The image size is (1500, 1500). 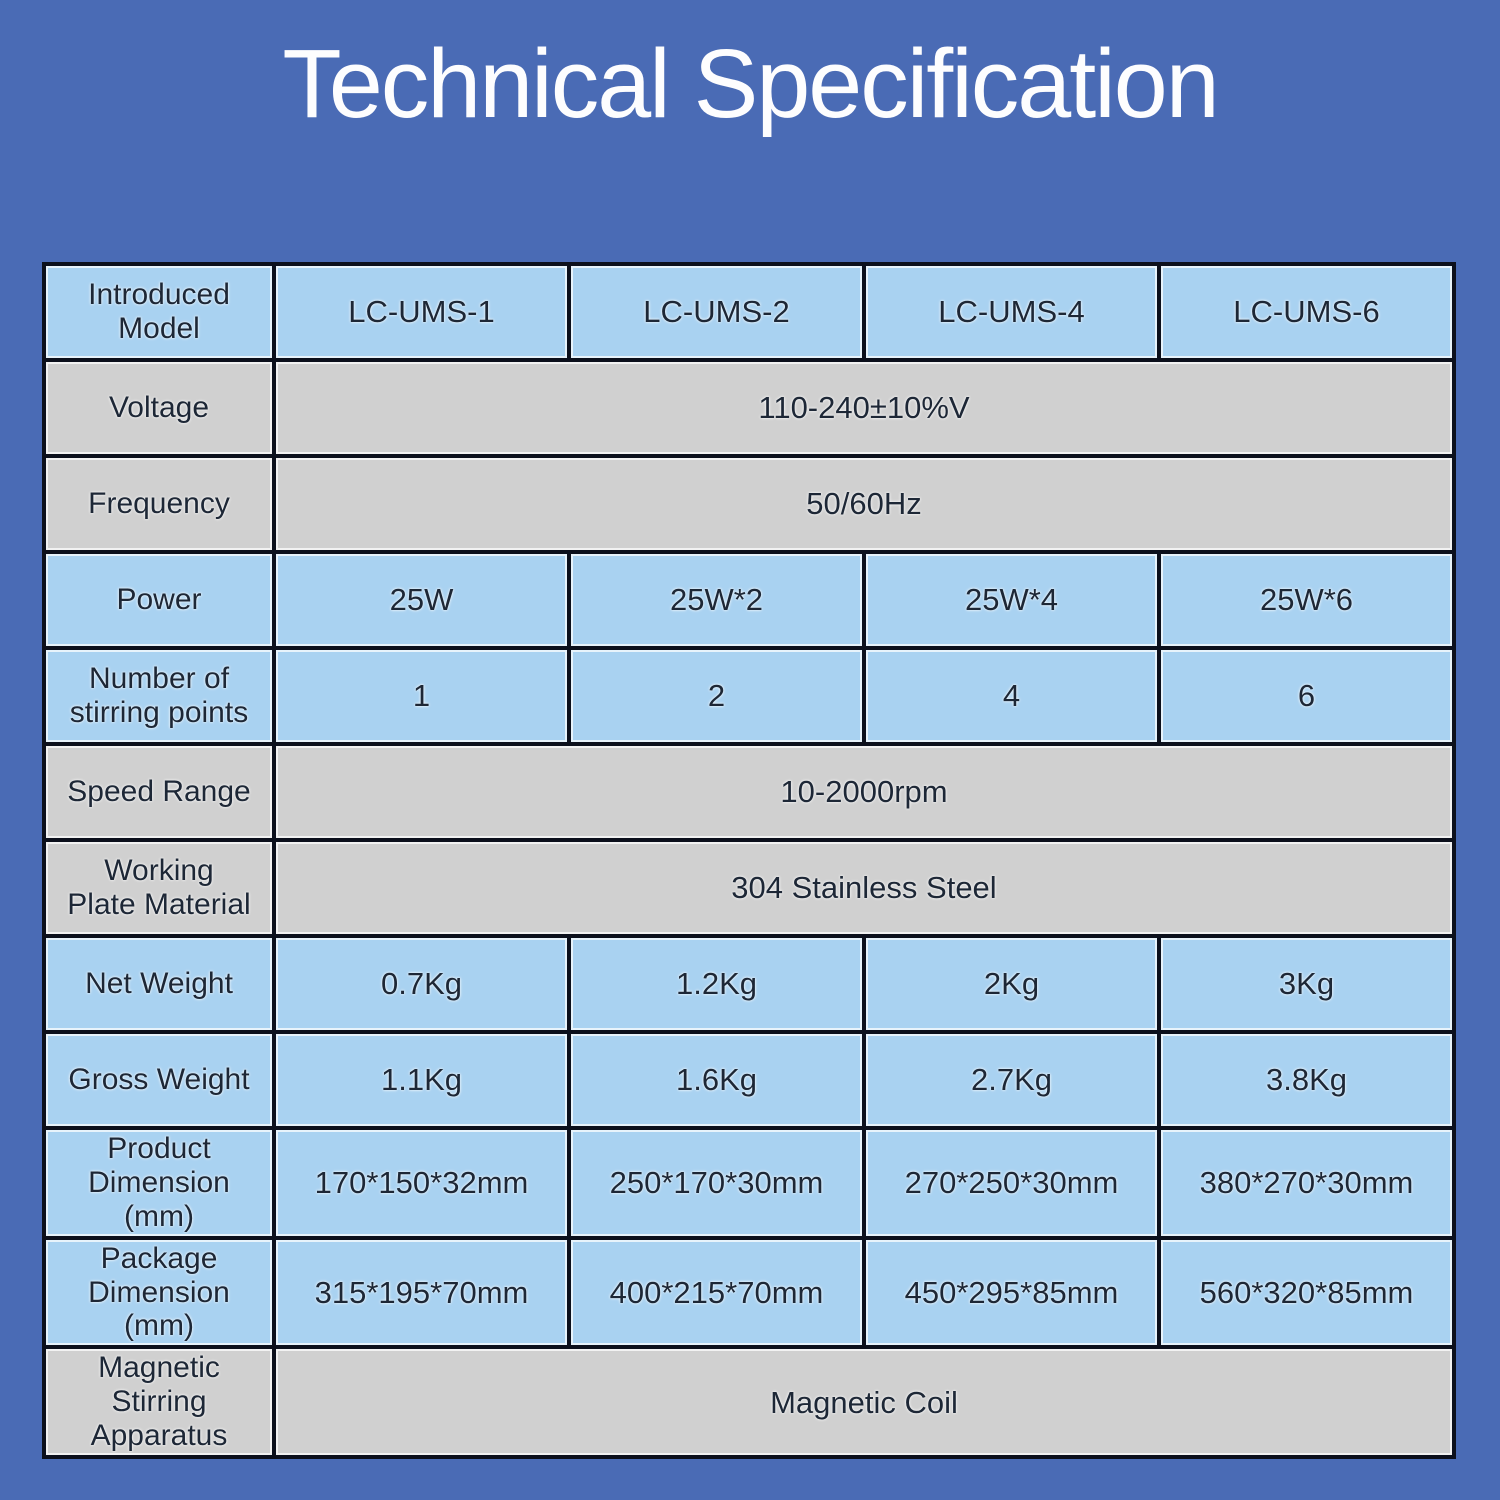 What do you see at coordinates (864, 888) in the screenshot?
I see `value-cell: 304 Stainless Steel` at bounding box center [864, 888].